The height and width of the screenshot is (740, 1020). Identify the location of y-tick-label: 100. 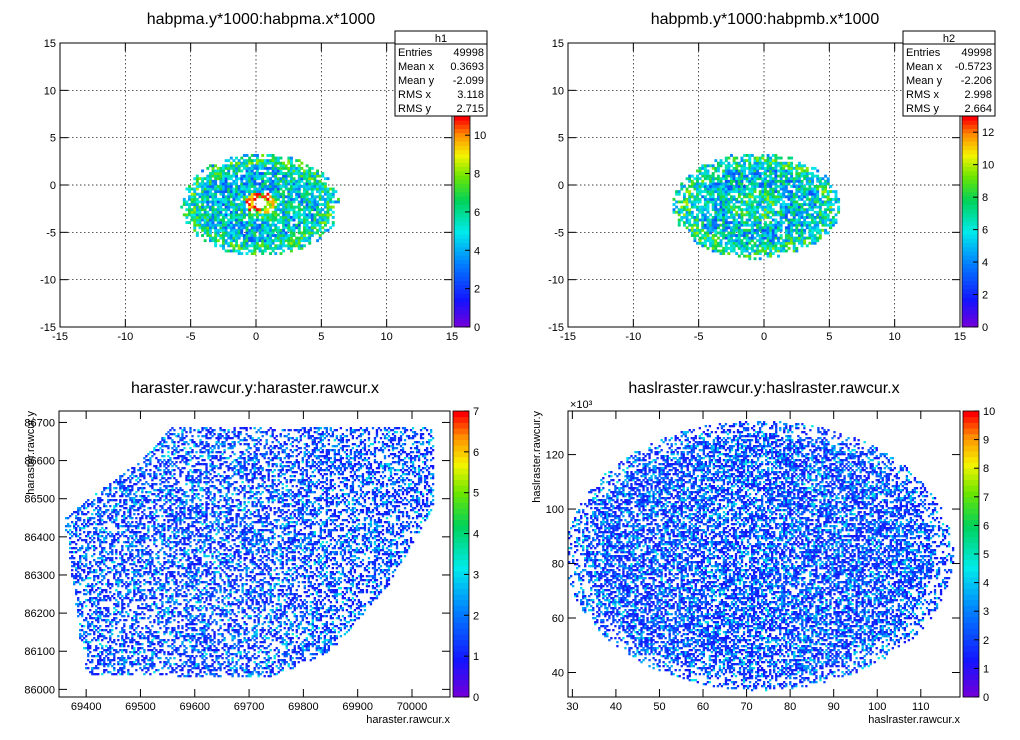
(555, 510).